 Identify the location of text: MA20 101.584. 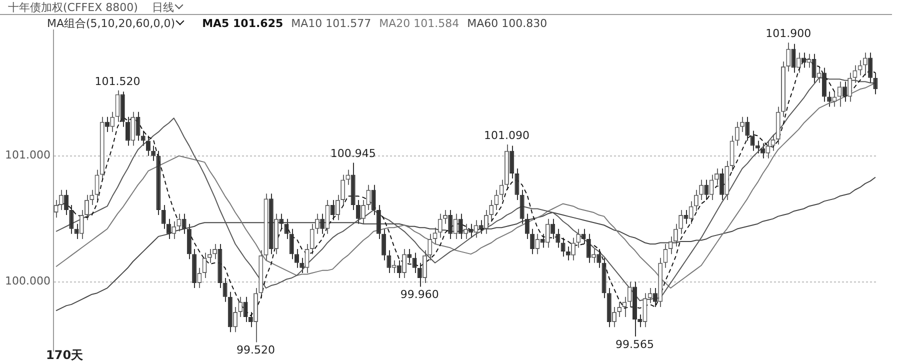
(419, 23).